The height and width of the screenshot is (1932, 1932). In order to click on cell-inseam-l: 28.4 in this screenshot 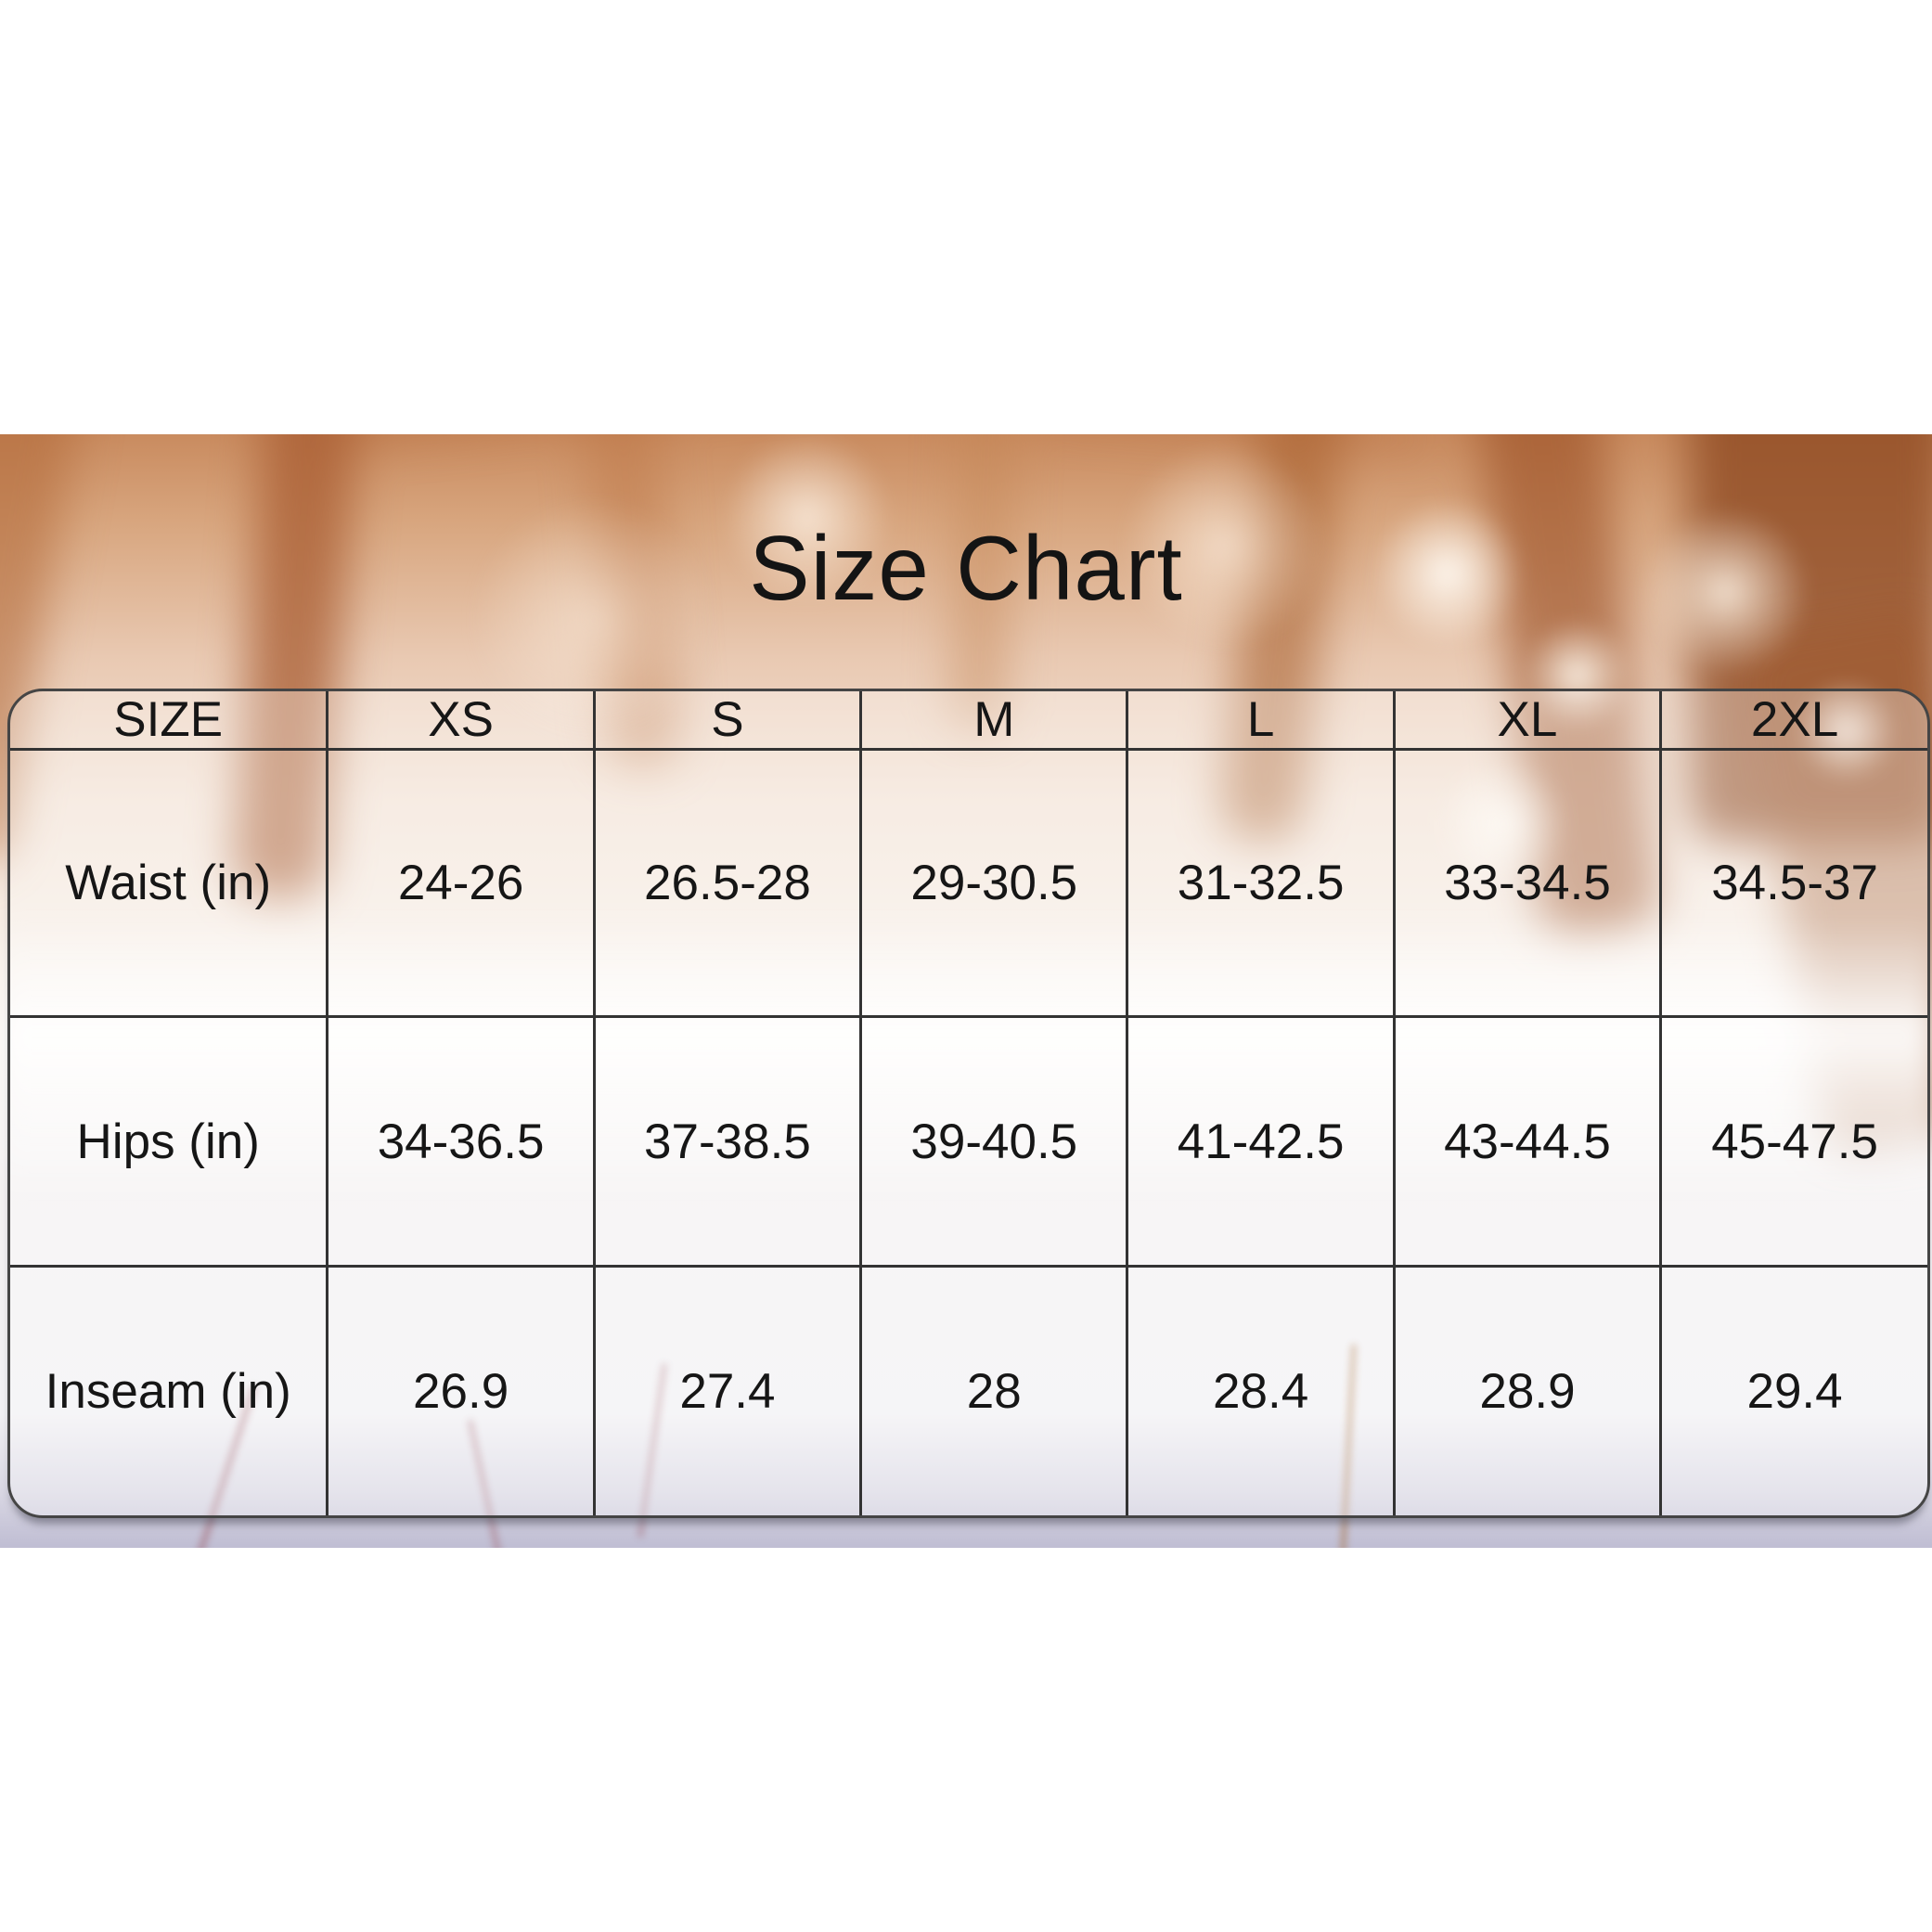, I will do `click(1261, 1390)`.